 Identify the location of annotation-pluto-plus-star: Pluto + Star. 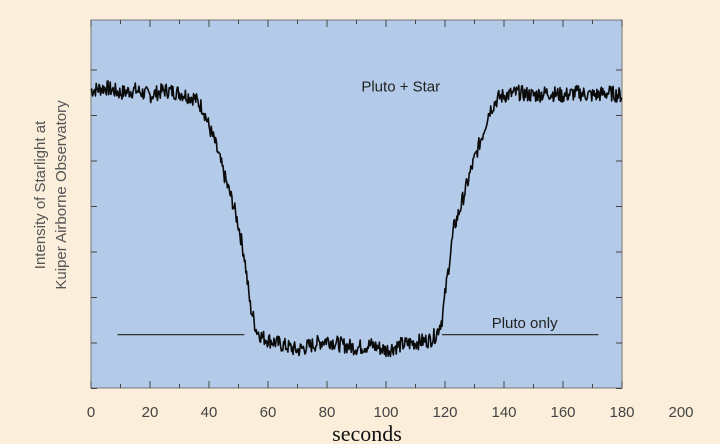
(400, 87).